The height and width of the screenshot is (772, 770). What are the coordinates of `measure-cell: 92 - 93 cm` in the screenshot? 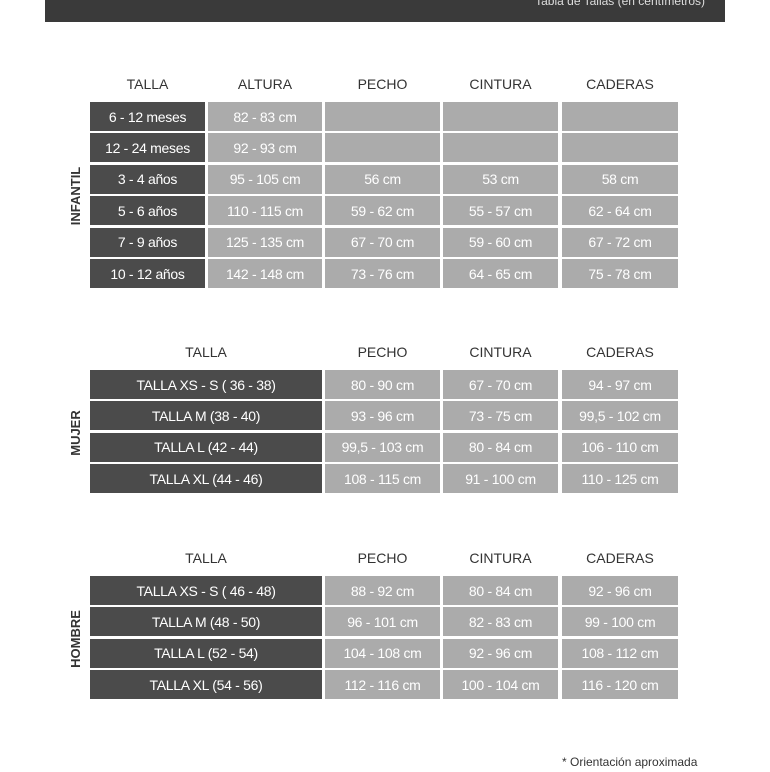 It's located at (265, 148).